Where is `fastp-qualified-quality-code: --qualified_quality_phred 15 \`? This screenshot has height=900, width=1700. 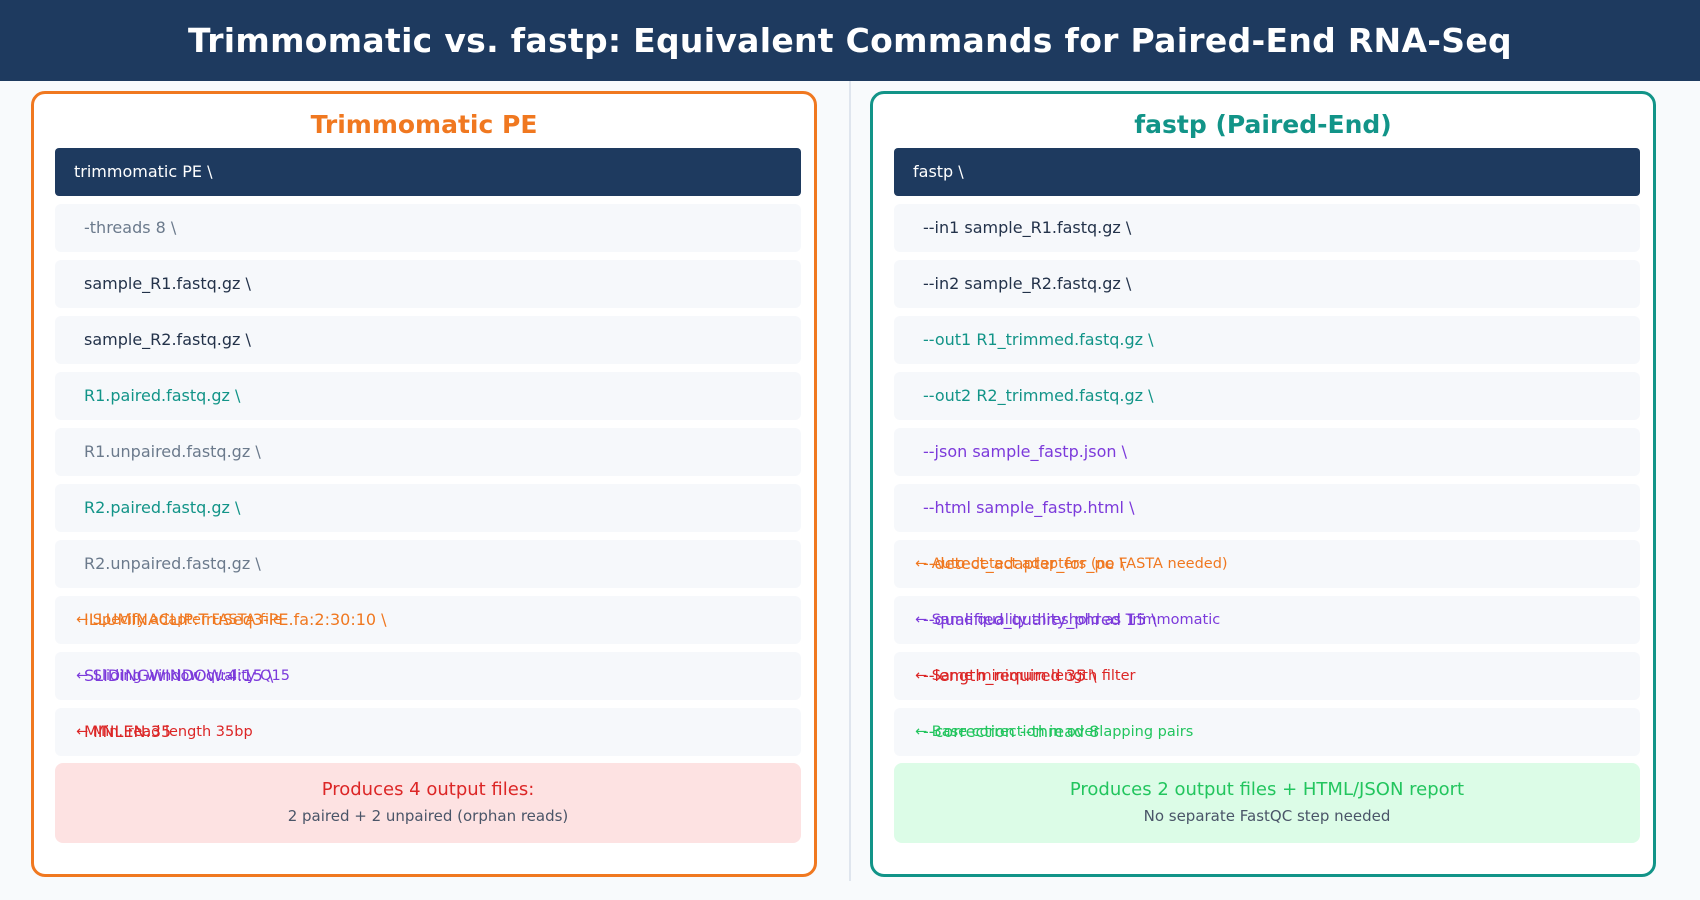 fastp-qualified-quality-code: --qualified_quality_phred 15 \ is located at coordinates (1040, 619).